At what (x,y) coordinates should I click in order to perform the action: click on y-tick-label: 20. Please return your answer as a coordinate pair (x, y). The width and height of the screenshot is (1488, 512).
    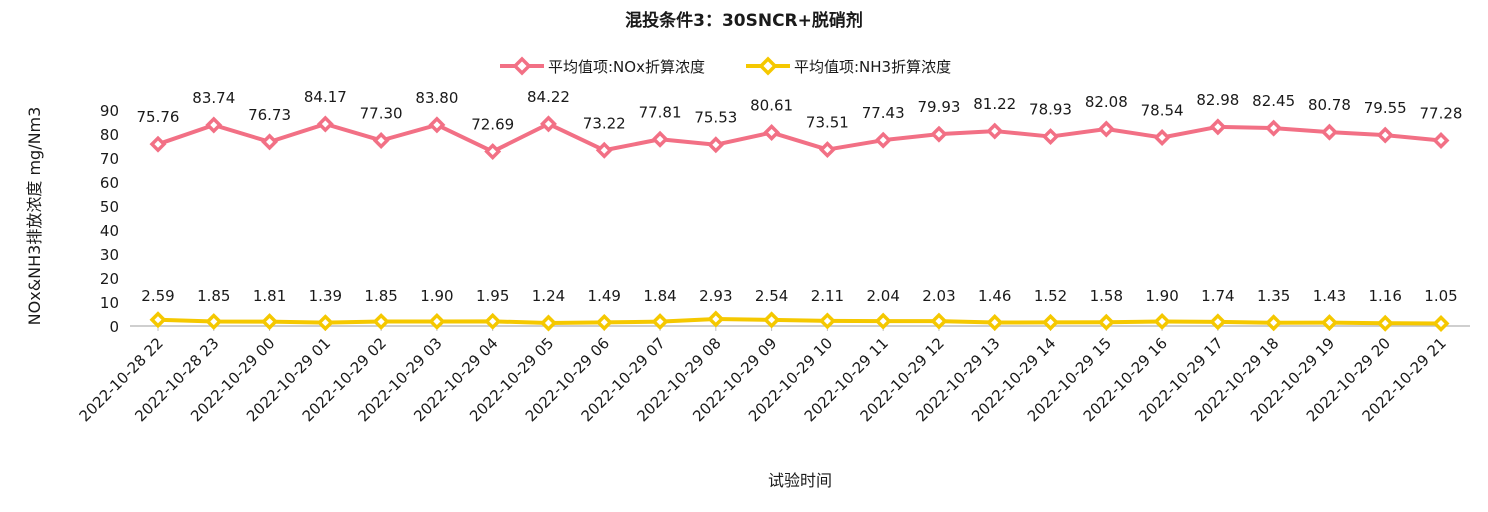
    Looking at the image, I should click on (109, 279).